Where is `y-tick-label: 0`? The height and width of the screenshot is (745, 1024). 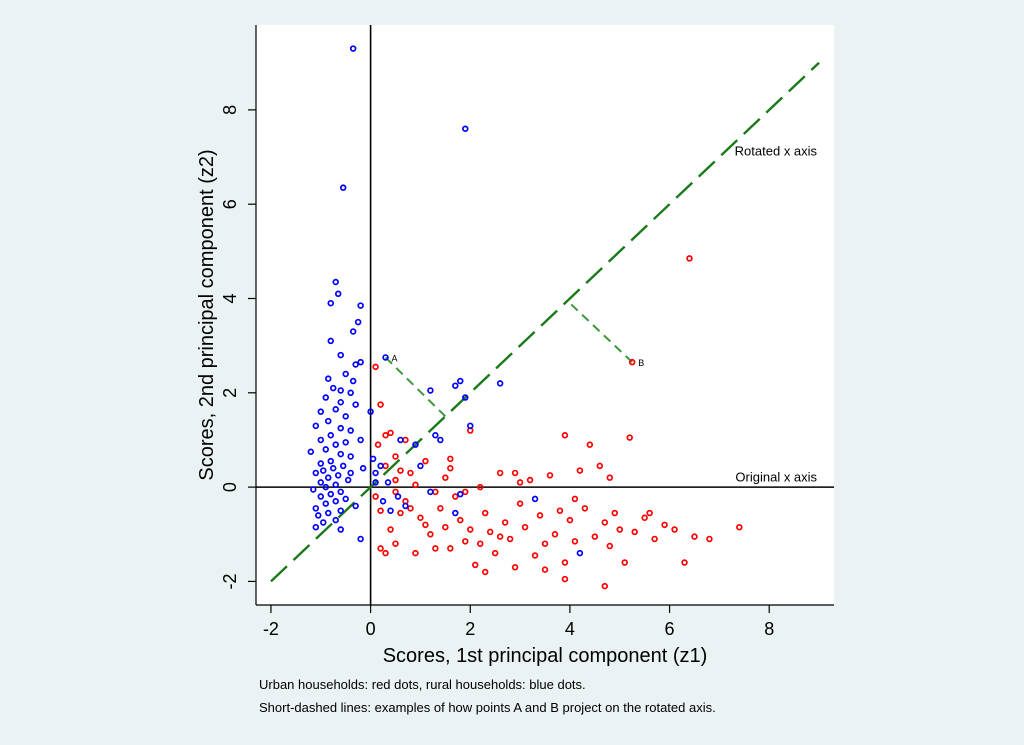 y-tick-label: 0 is located at coordinates (230, 487).